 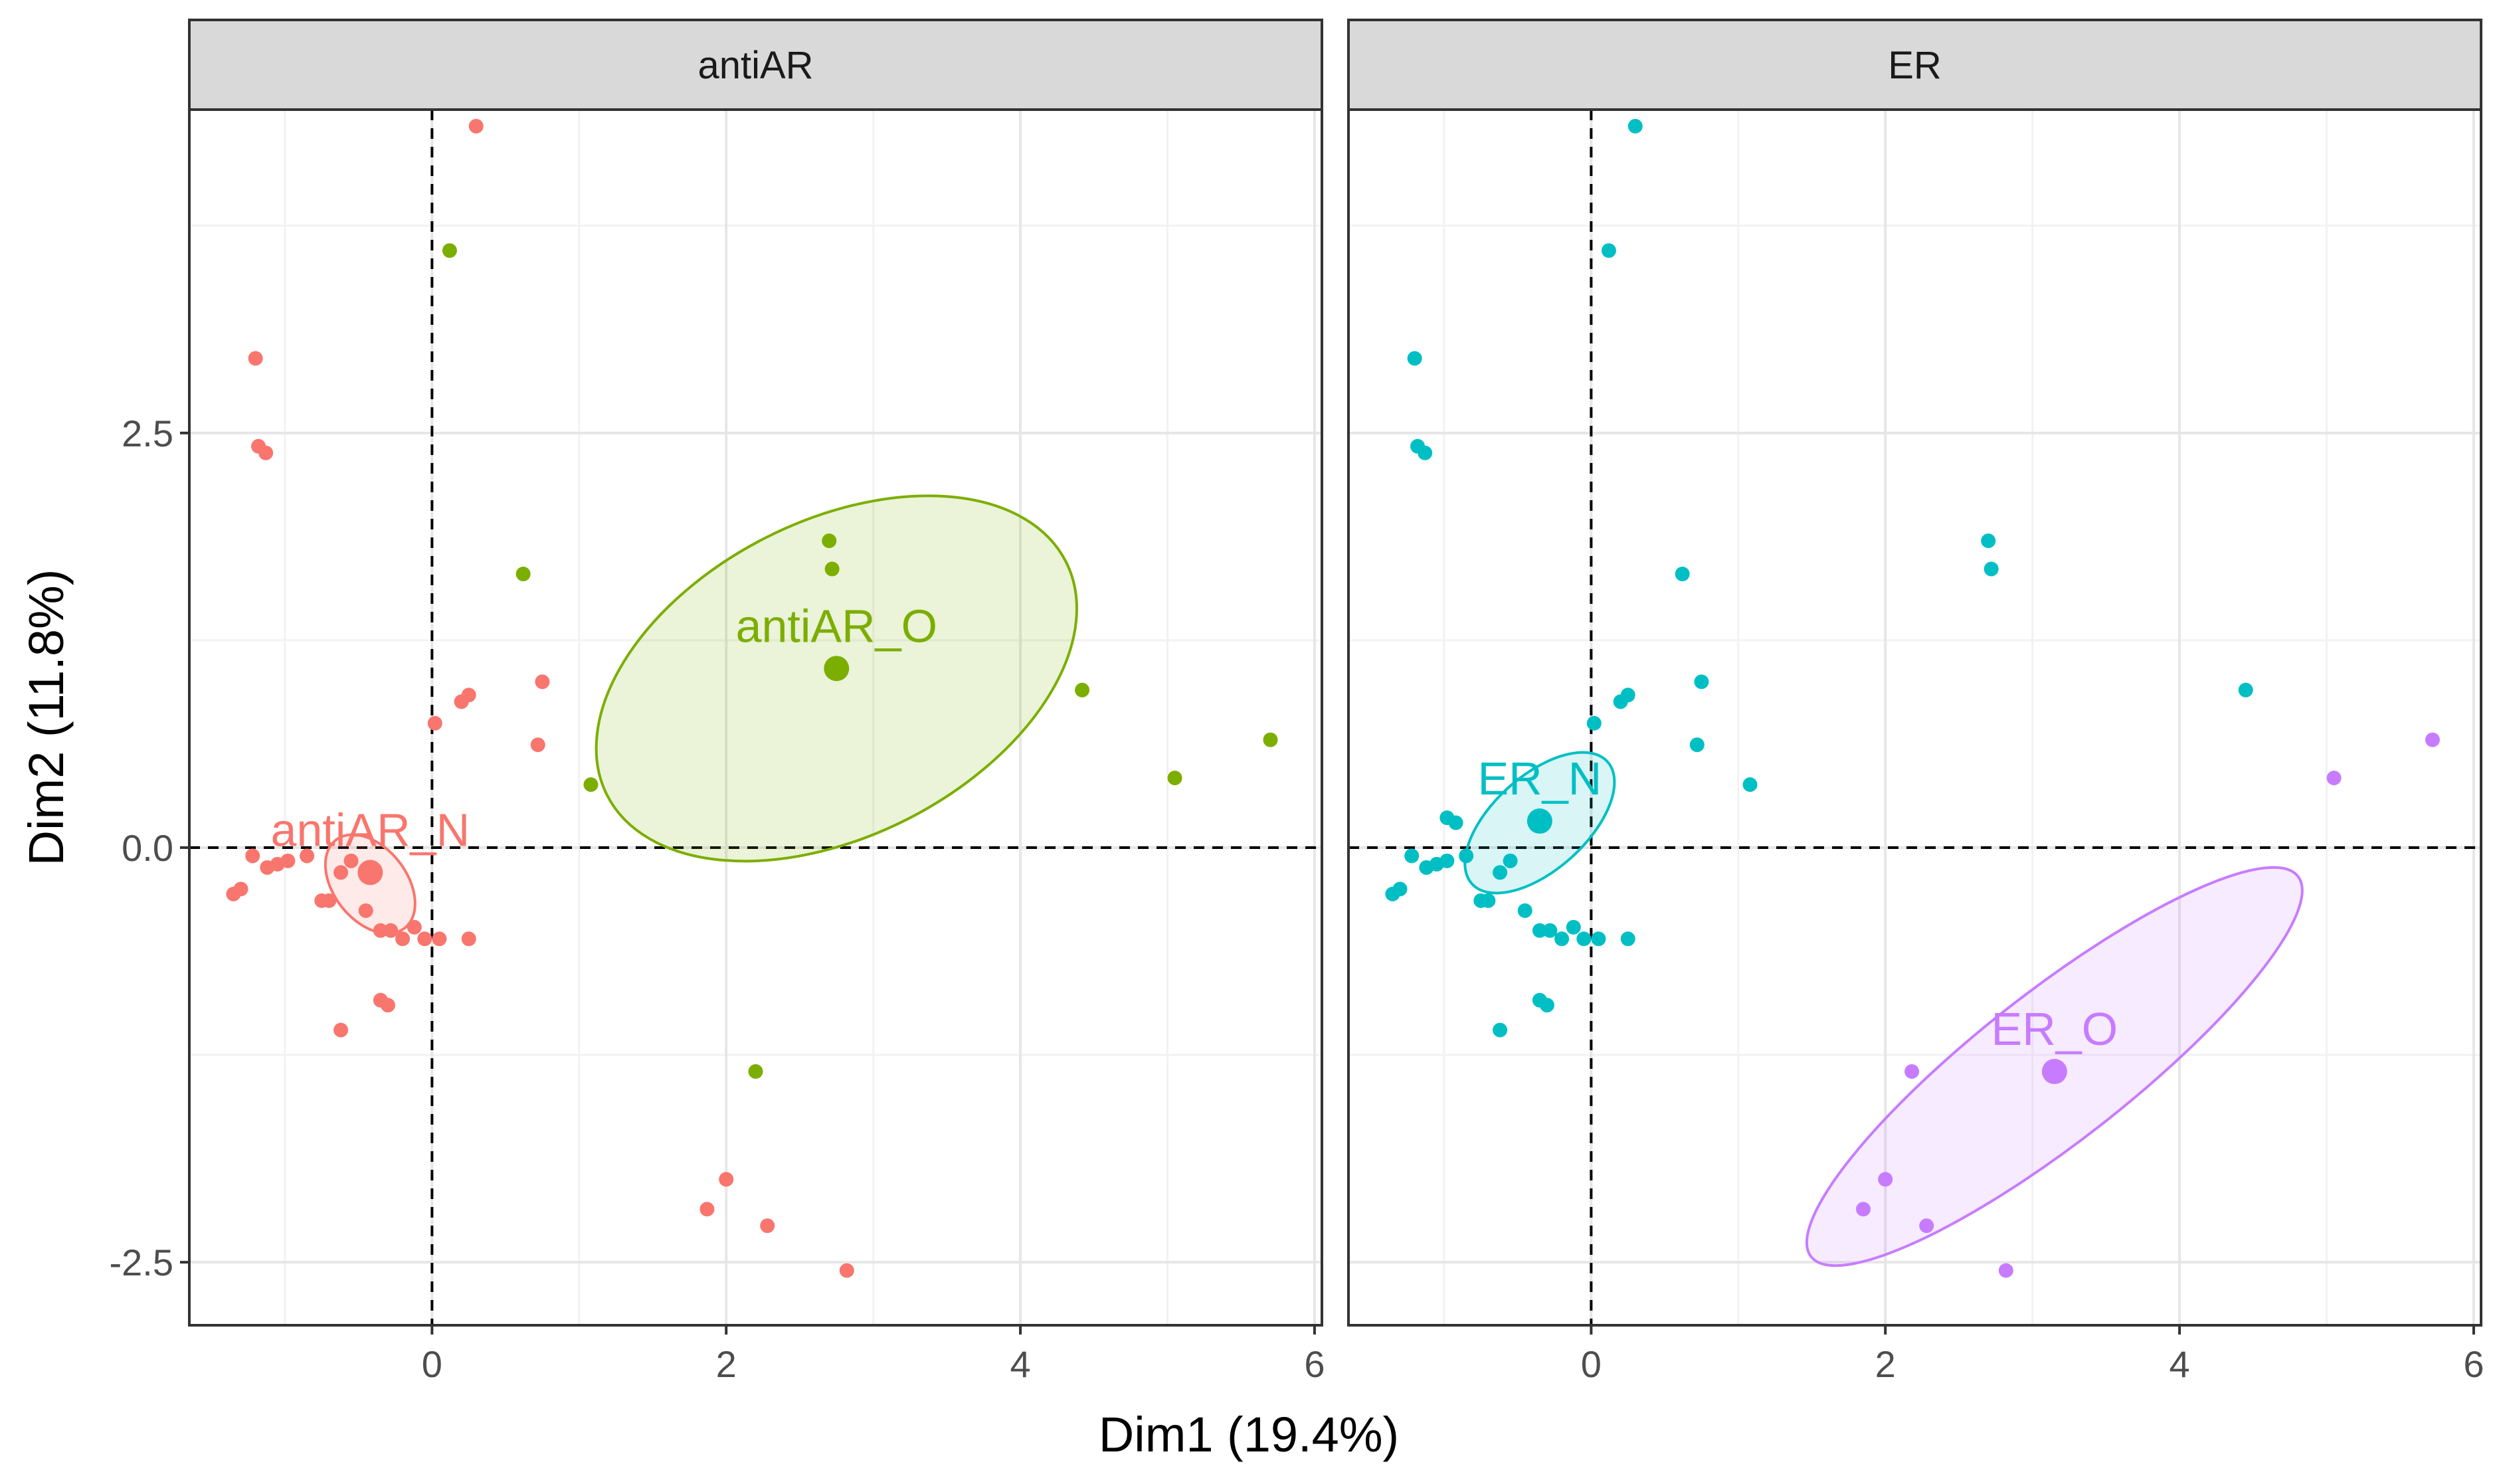 I want to click on centroid-antiAR_N, so click(x=370, y=873).